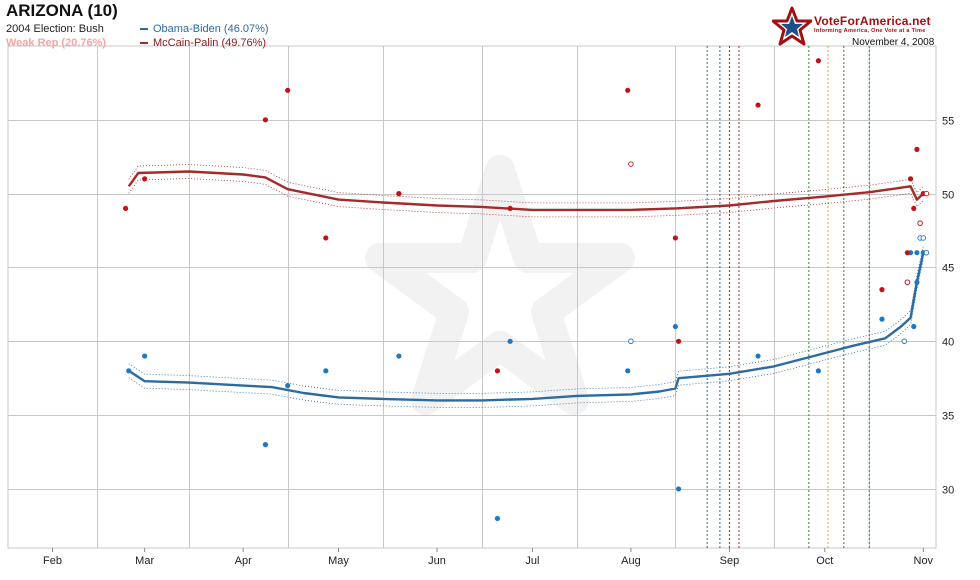 The image size is (980, 580). What do you see at coordinates (870, 31) in the screenshot?
I see `brand-tagline: Informing America, One Vote at a Time` at bounding box center [870, 31].